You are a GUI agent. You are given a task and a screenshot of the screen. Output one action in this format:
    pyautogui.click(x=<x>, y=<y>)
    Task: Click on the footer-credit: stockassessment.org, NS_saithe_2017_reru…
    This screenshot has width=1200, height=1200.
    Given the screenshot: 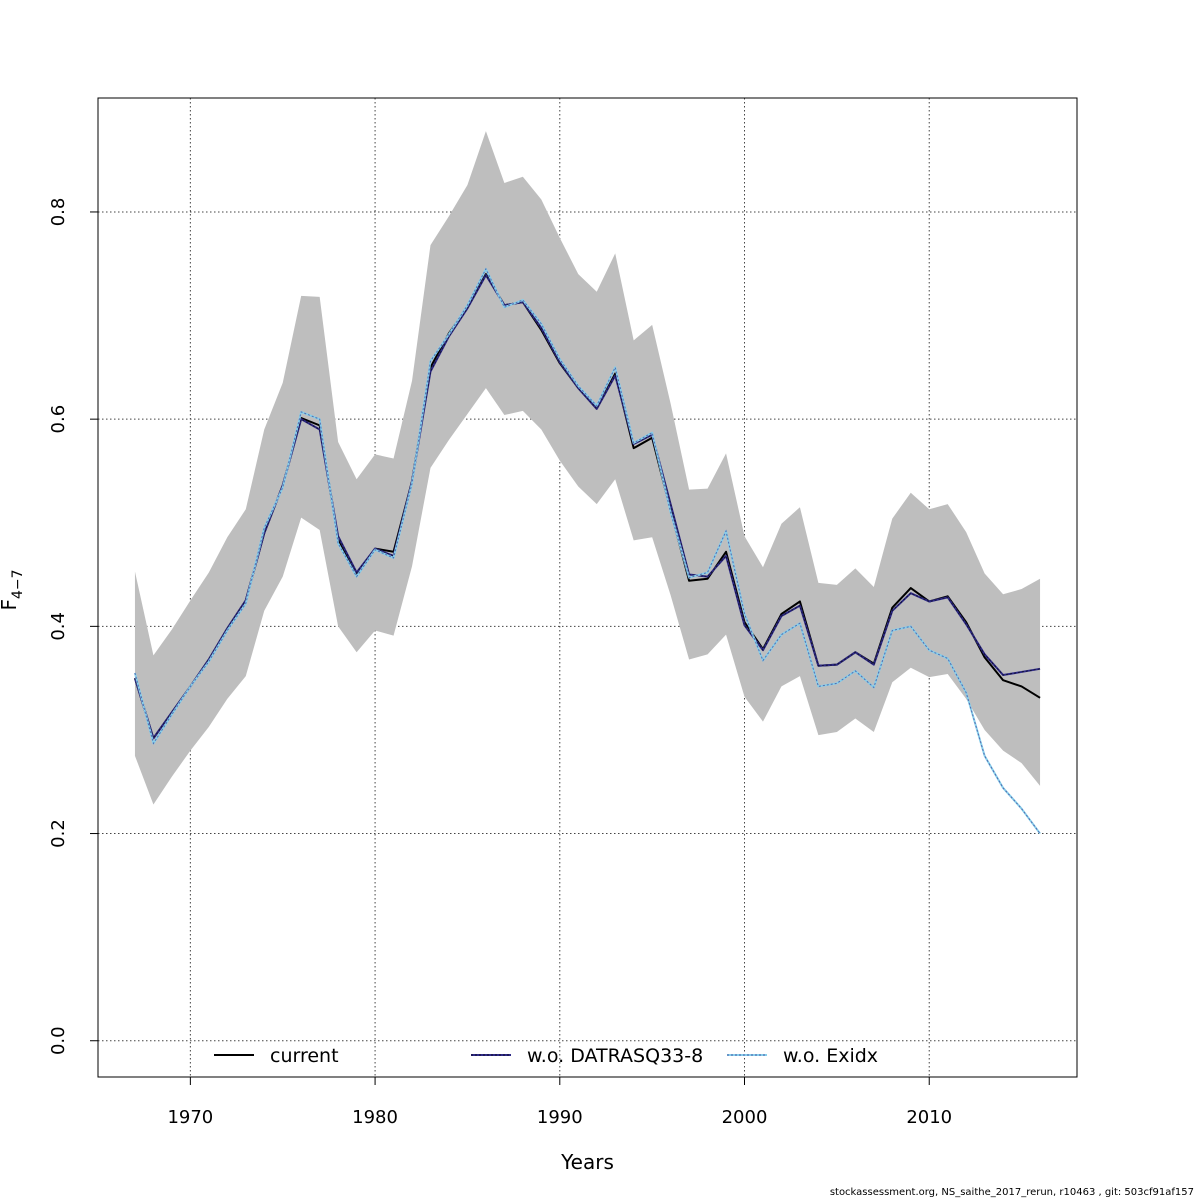 What is the action you would take?
    pyautogui.click(x=1011, y=1192)
    